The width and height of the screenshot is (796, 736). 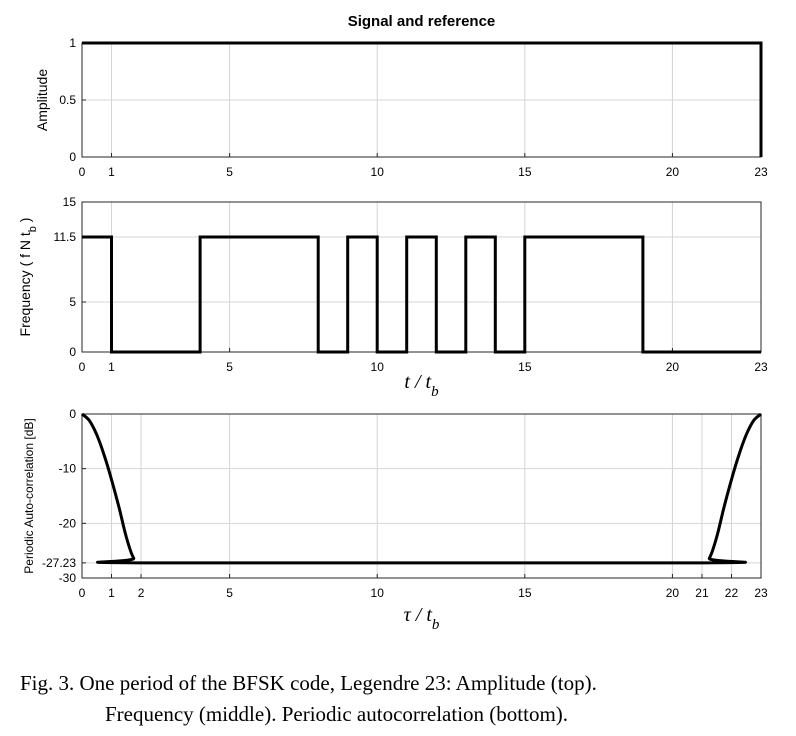 What do you see at coordinates (68, 523) in the screenshot?
I see `y-tick-label: -20` at bounding box center [68, 523].